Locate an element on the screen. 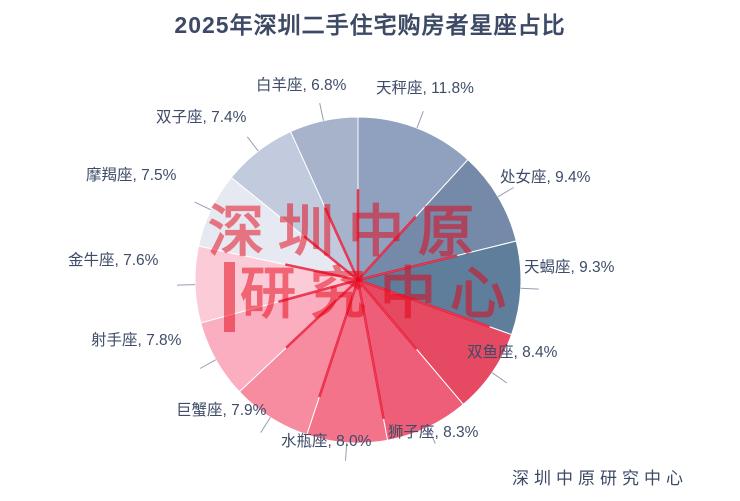 This screenshot has height=501, width=740. leader-line-狮子座 is located at coordinates (431, 435).